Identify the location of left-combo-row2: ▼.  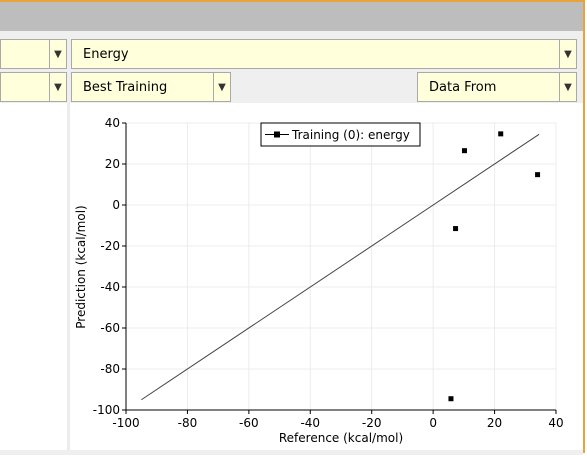
(33, 87).